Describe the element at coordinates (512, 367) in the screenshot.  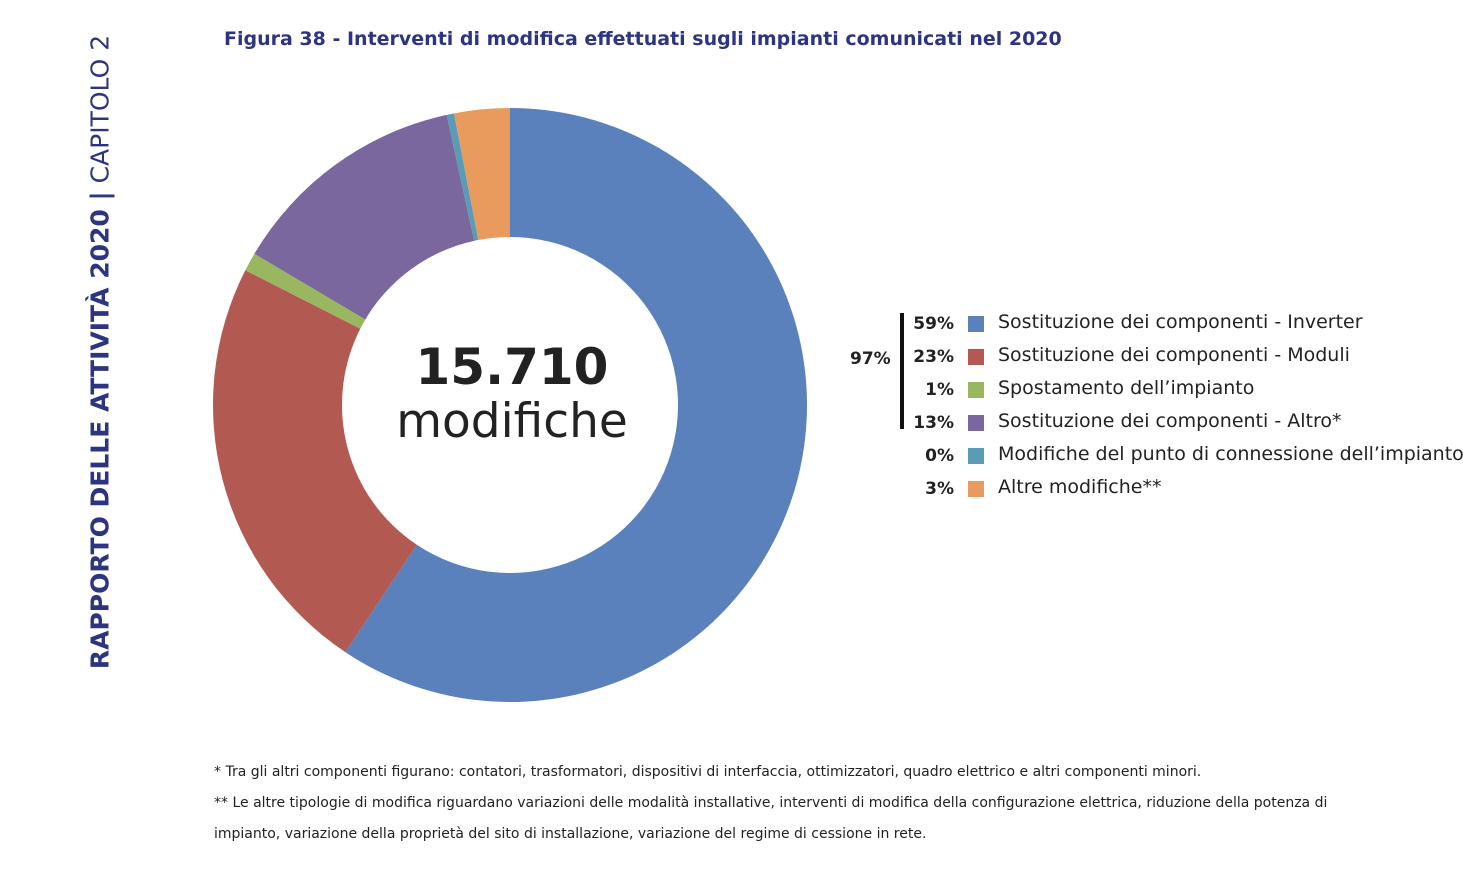
I see `center-total-value: 15.710` at that location.